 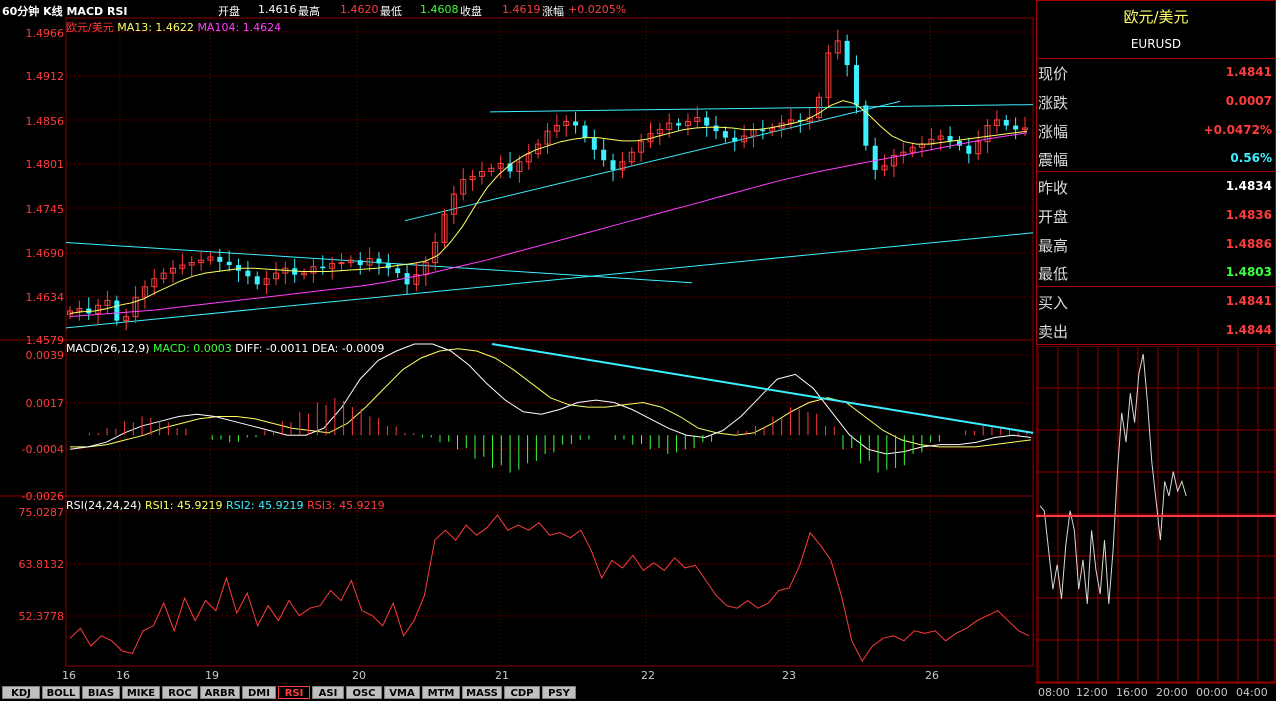 What do you see at coordinates (259, 692) in the screenshot?
I see `tab-dmi: DMI` at bounding box center [259, 692].